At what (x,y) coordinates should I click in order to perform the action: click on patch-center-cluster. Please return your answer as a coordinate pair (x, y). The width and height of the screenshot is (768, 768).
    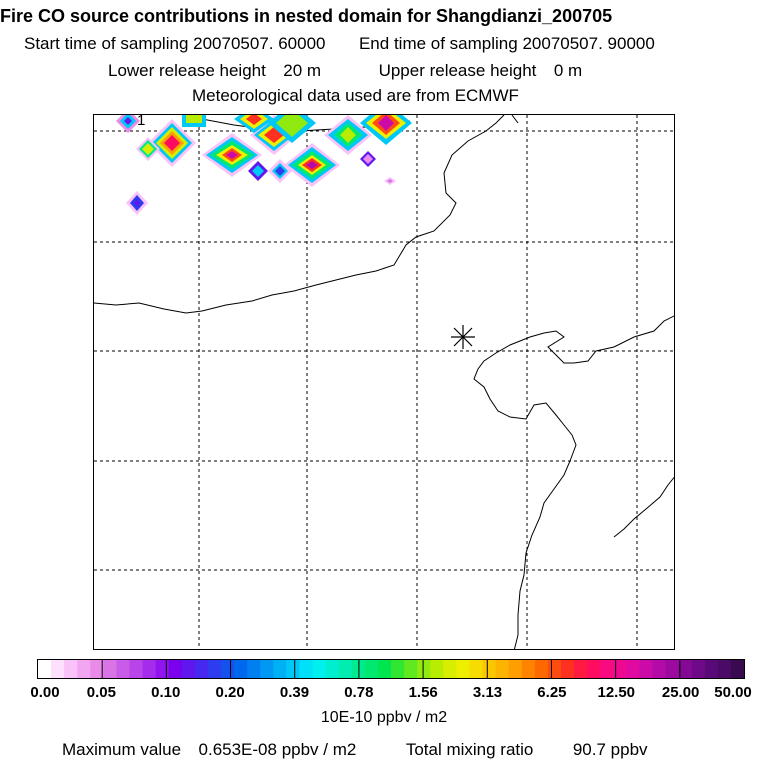
    Looking at the image, I should click on (259, 149).